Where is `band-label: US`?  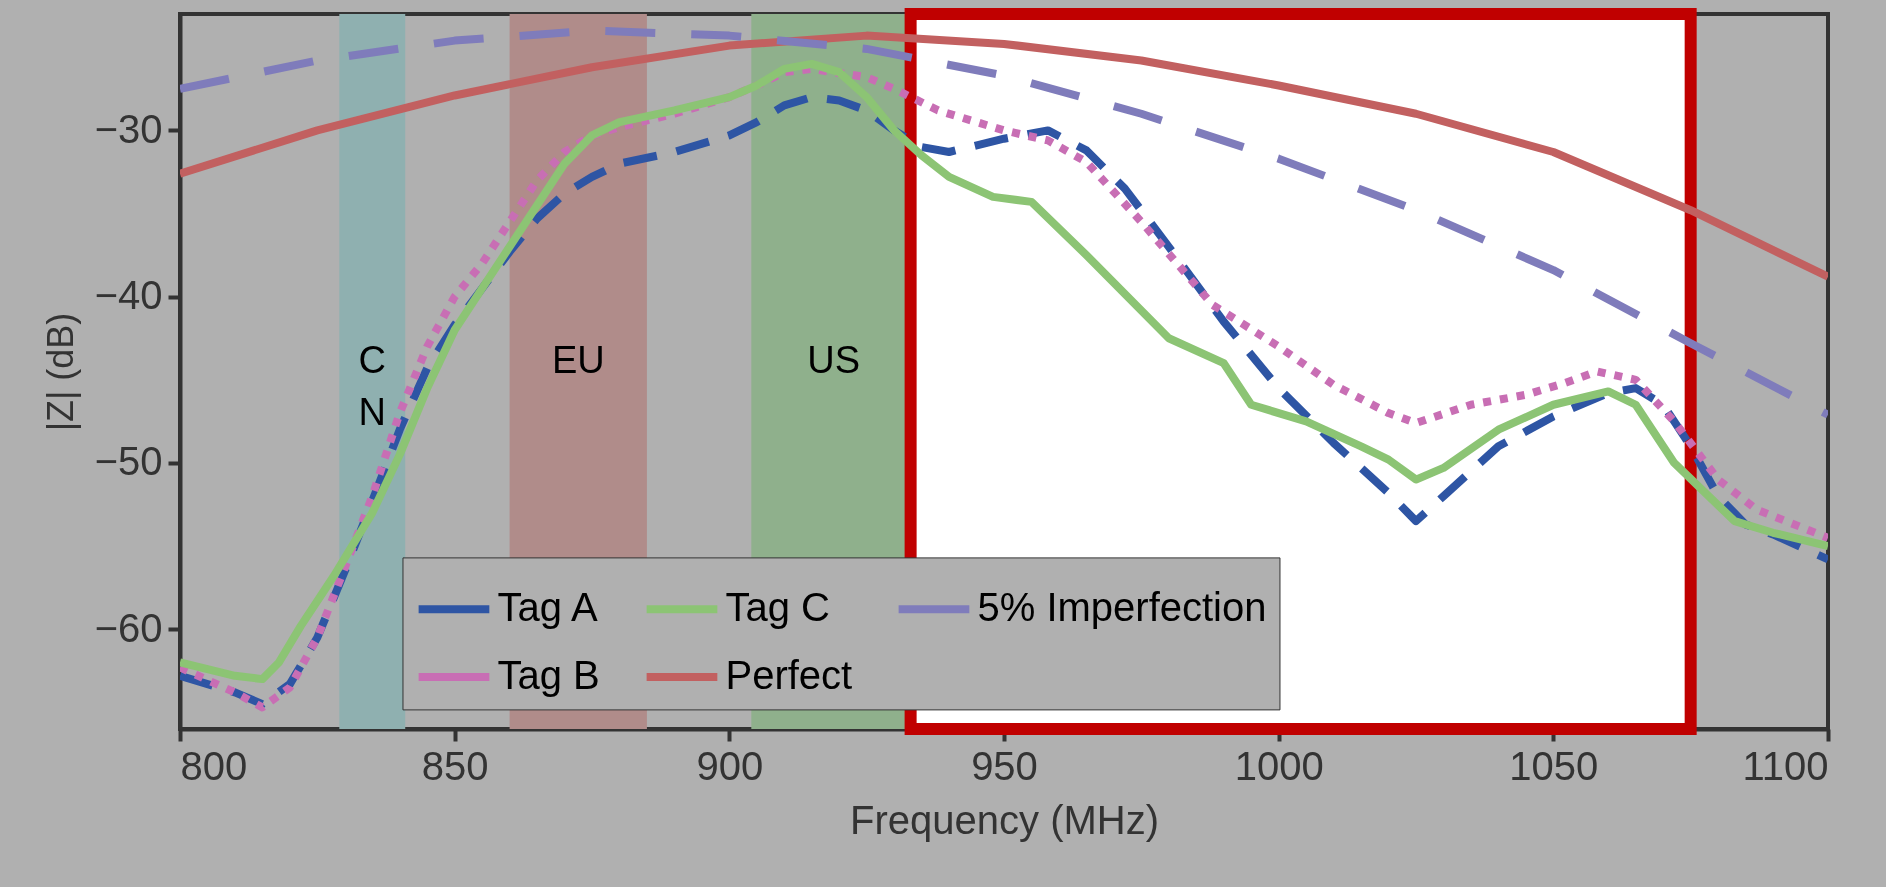
band-label: US is located at coordinates (834, 359).